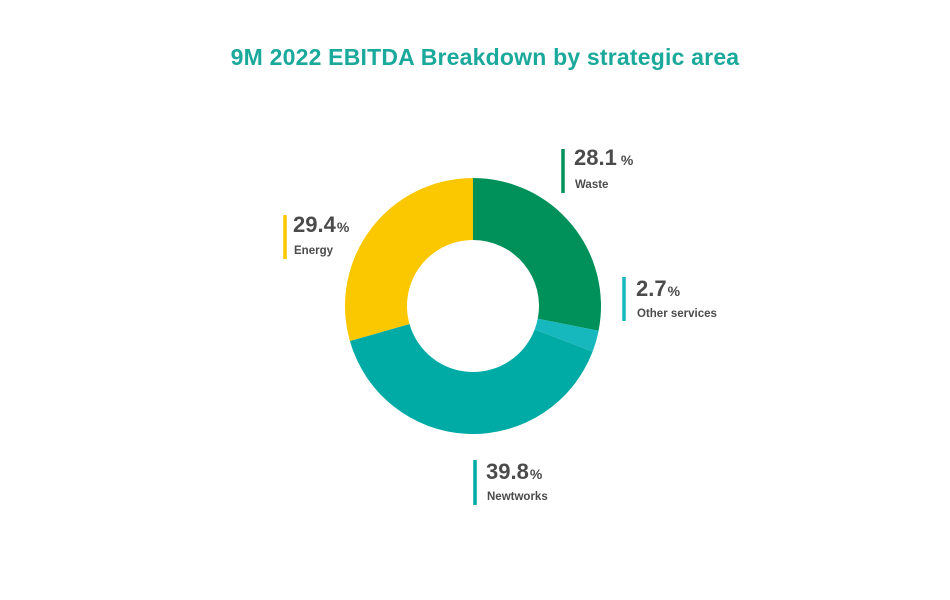  Describe the element at coordinates (658, 288) in the screenshot. I see `value-label-other-services: 2.7%` at that location.